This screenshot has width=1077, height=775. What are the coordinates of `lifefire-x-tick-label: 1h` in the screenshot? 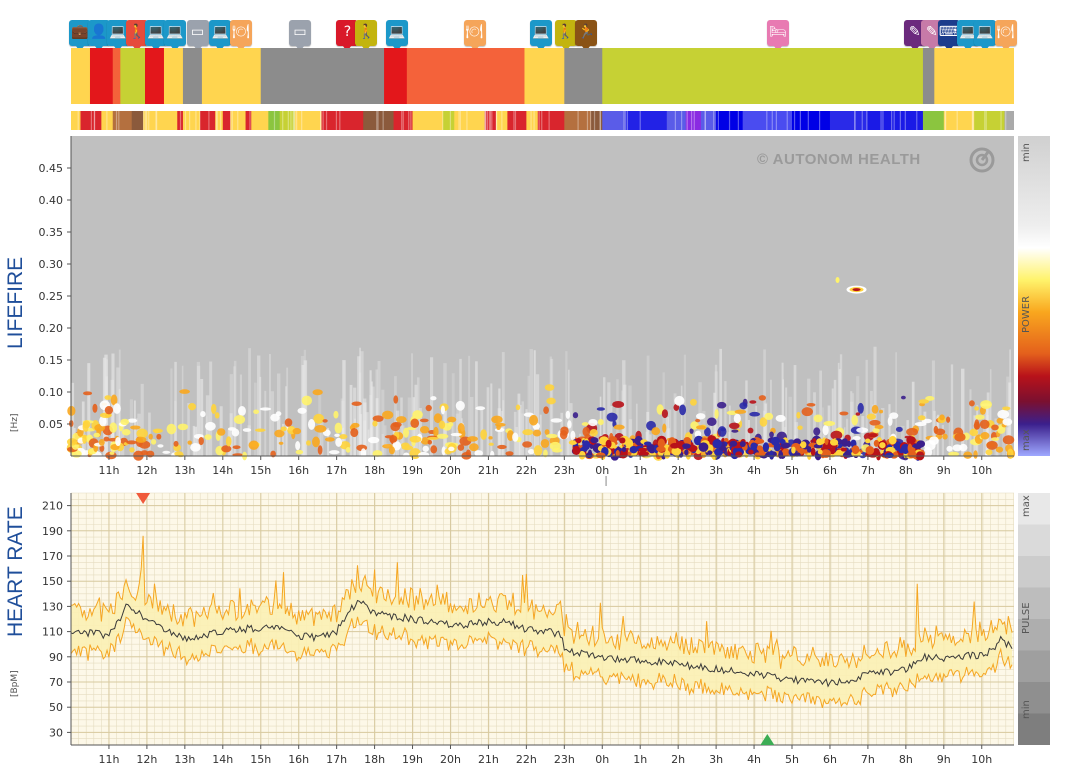 It's located at (640, 470).